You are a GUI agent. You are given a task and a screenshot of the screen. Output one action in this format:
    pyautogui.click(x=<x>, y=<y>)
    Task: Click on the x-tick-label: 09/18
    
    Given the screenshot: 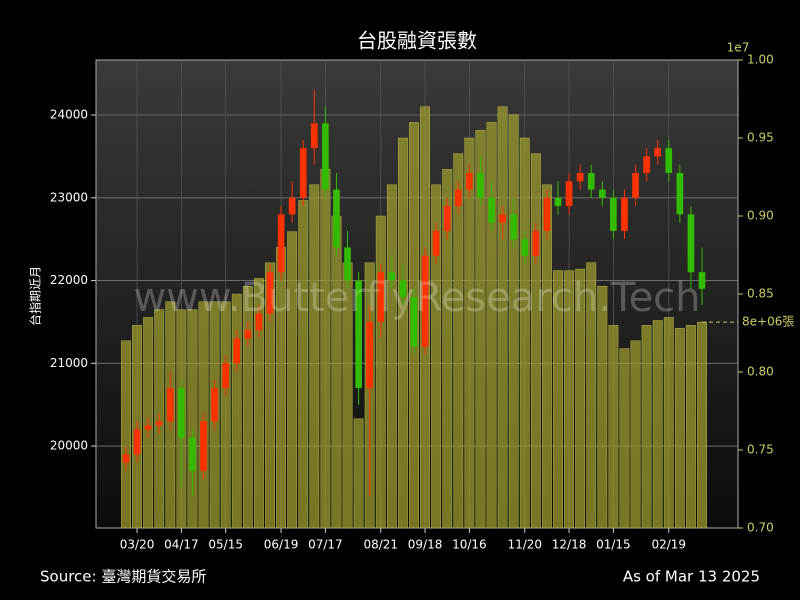 What is the action you would take?
    pyautogui.click(x=425, y=545)
    